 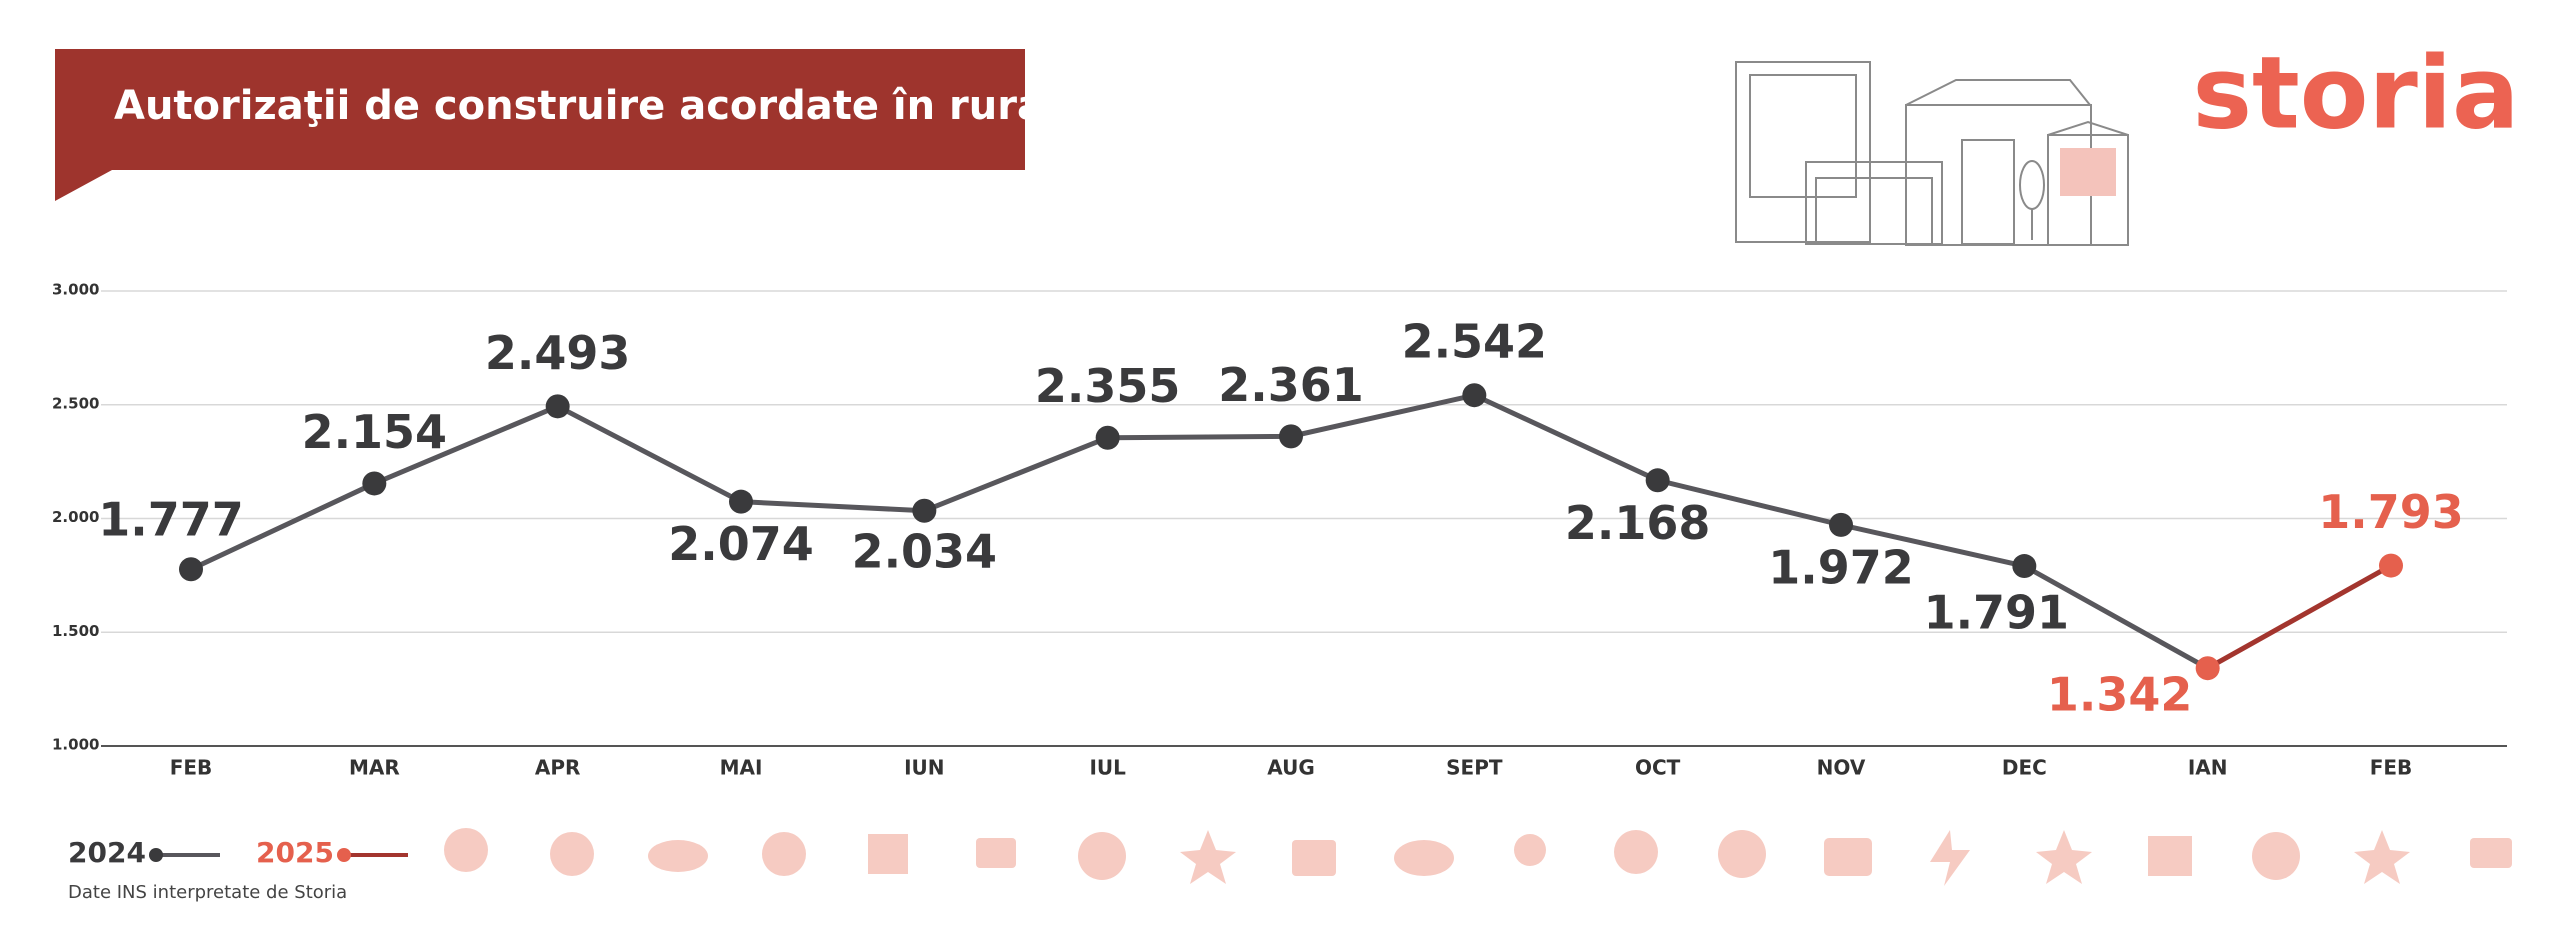 I want to click on y-tick-label: 1.000, so click(x=75, y=745).